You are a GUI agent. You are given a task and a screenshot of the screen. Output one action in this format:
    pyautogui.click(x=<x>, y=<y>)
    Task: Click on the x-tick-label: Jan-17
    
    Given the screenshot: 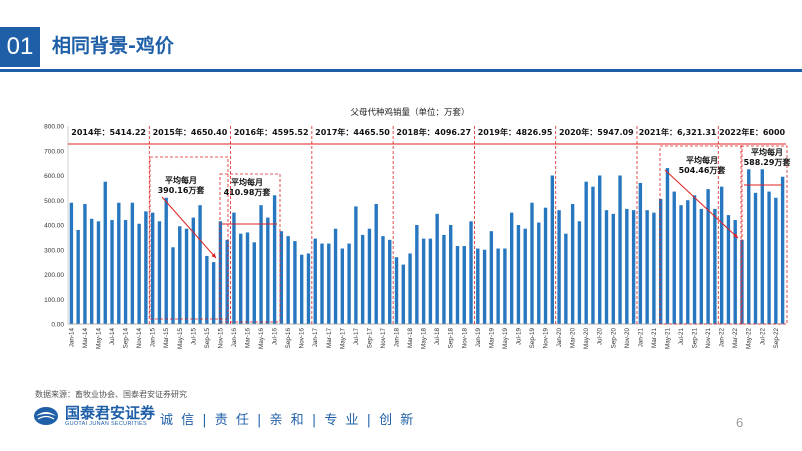 What is the action you would take?
    pyautogui.click(x=315, y=338)
    